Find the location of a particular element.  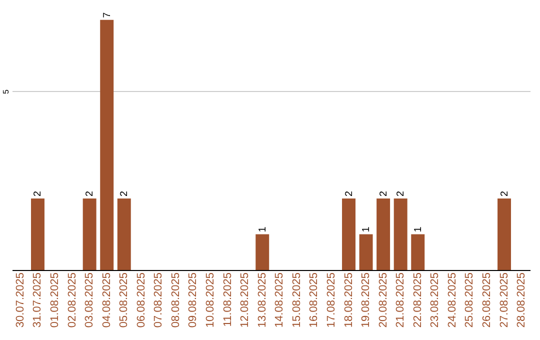

x-tick-label: 08.08.2025 is located at coordinates (176, 300).